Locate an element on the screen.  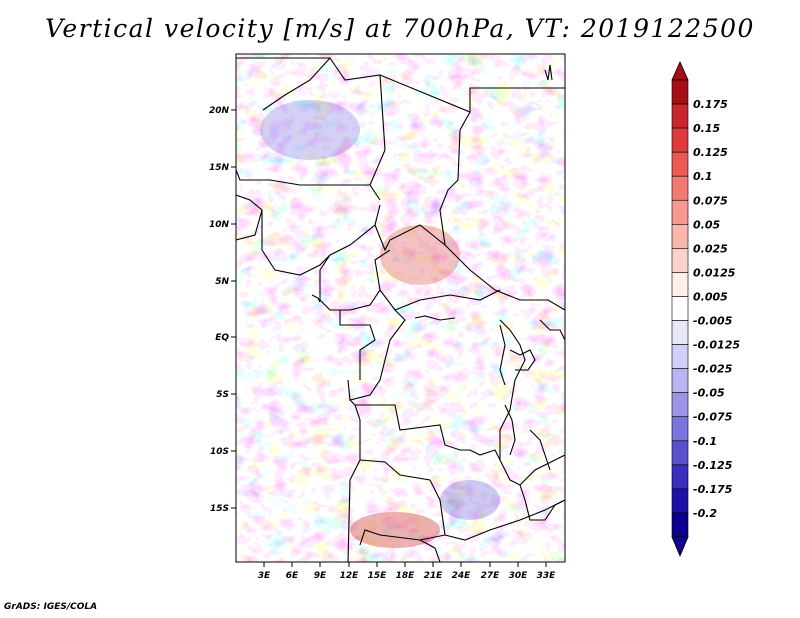
lat-label: EQ is located at coordinates (222, 338).